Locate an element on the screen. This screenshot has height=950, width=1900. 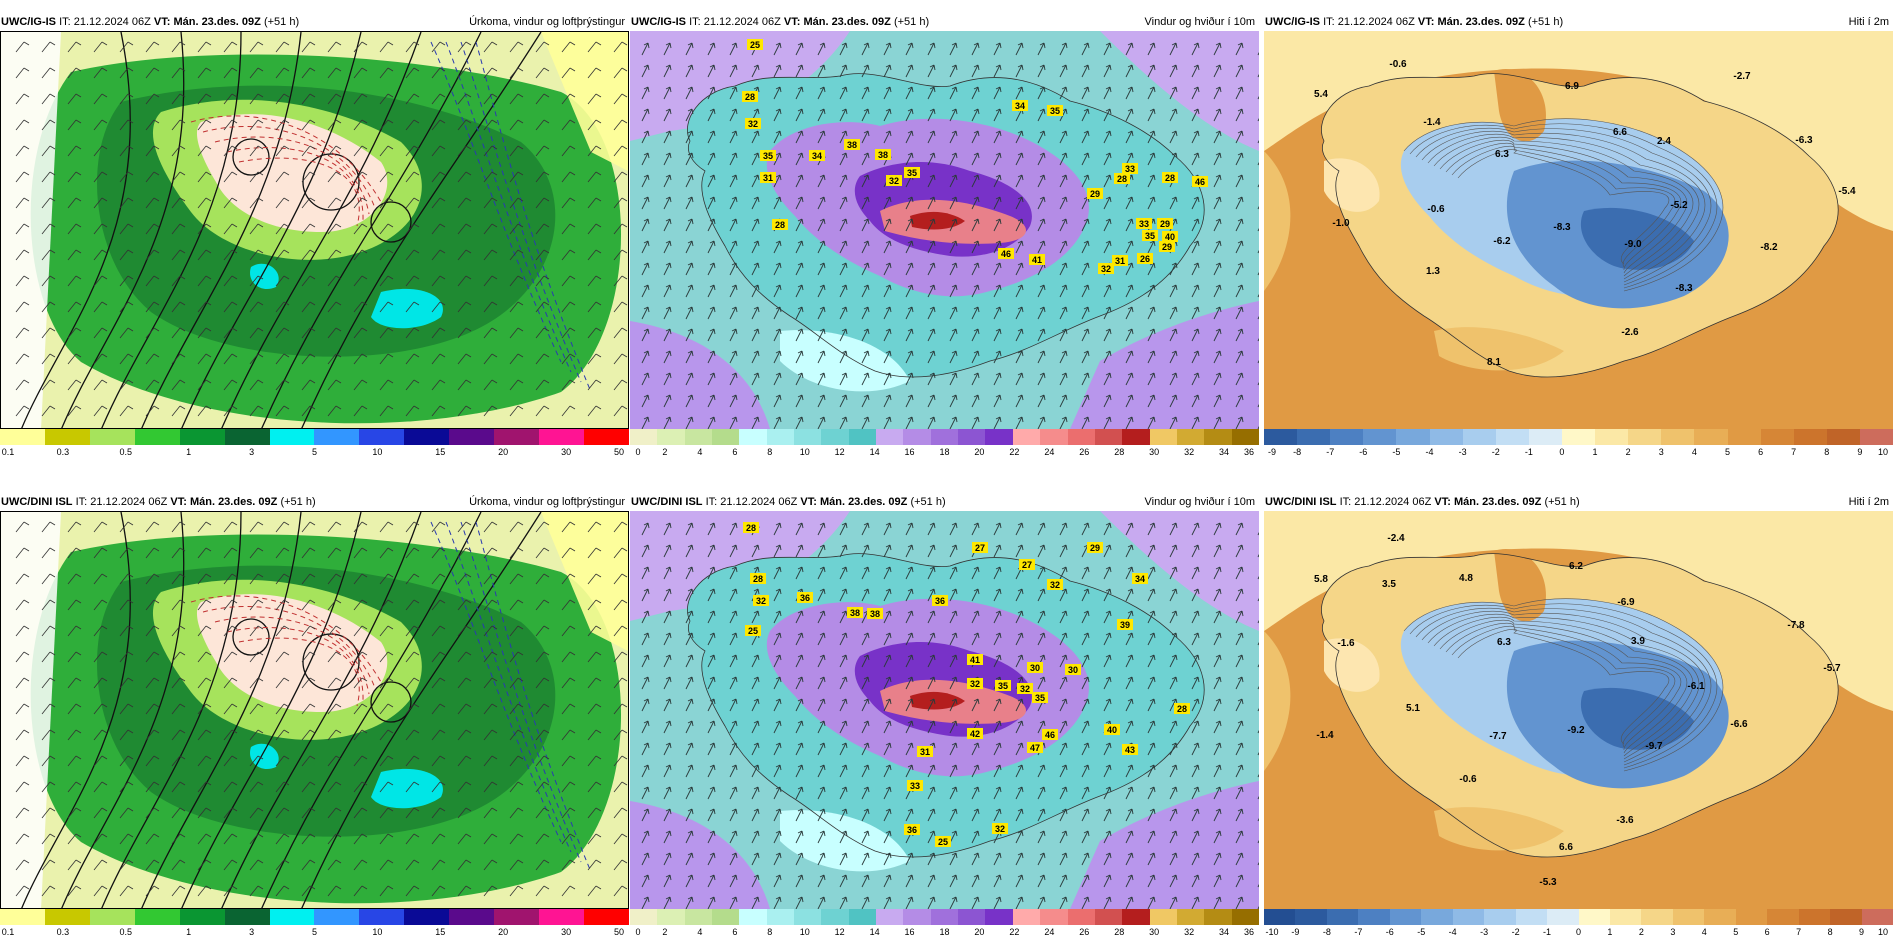
gust-value: 43 is located at coordinates (1130, 750).